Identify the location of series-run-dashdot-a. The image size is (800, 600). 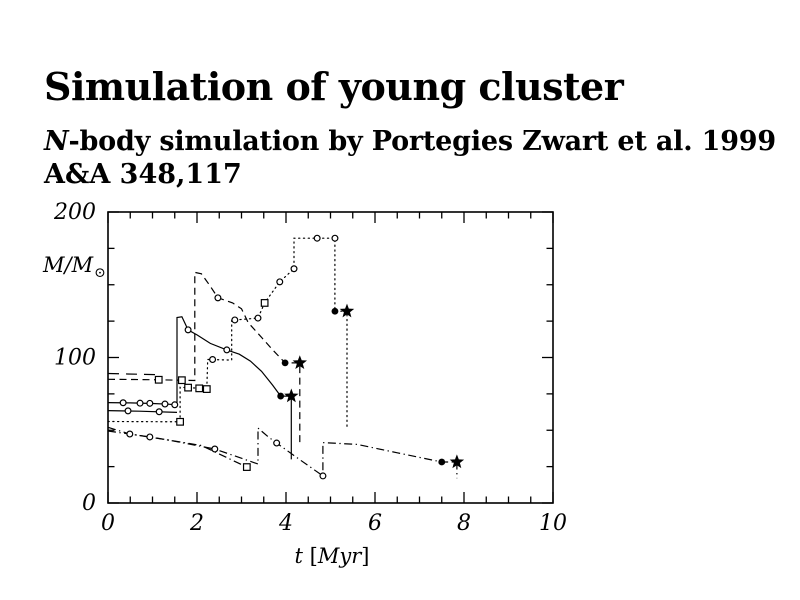
(282, 452).